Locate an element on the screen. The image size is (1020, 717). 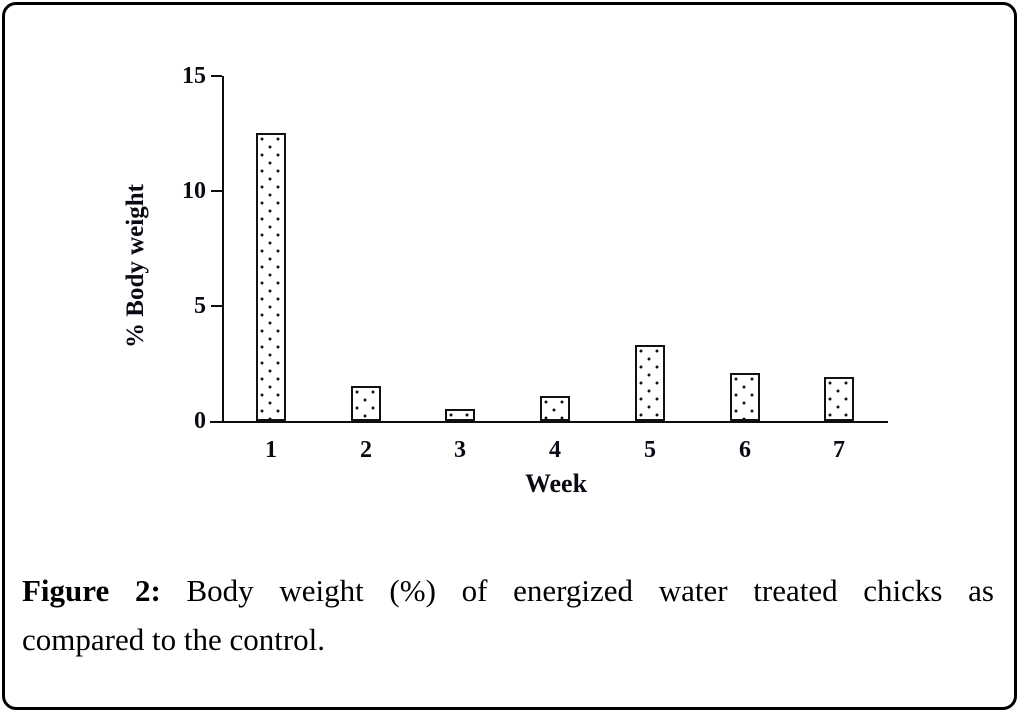
x-tick-label-1: 1 is located at coordinates (271, 450).